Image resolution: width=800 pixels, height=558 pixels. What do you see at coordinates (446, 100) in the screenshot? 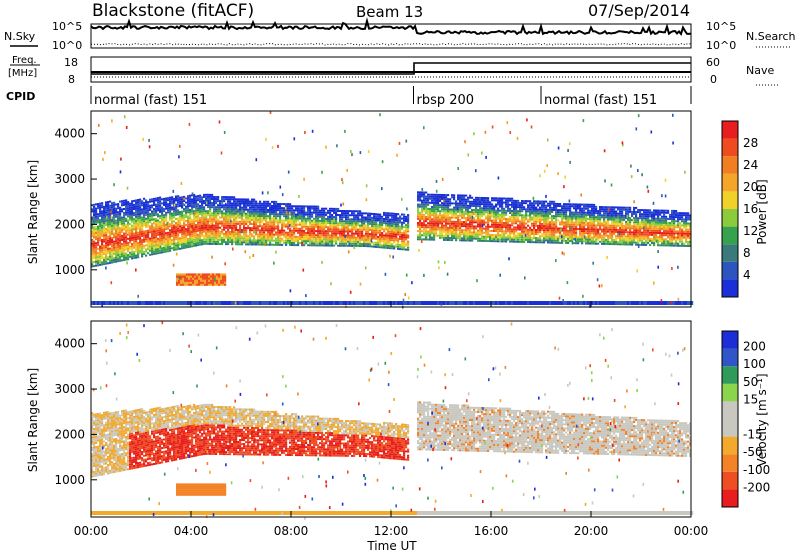
I see `cpid-segment-label: rbsp 200` at bounding box center [446, 100].